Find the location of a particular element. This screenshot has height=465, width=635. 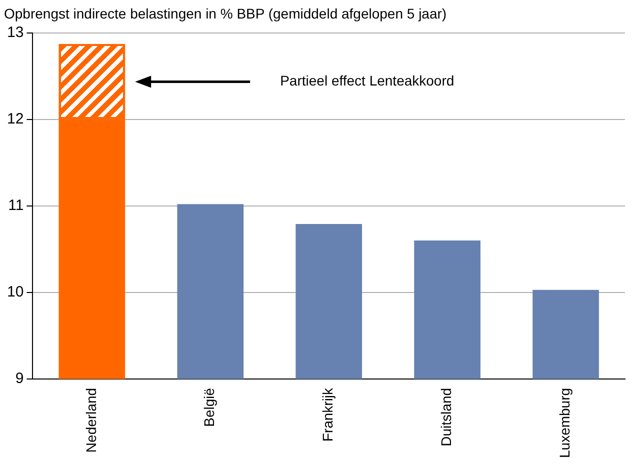

x-tick-label: Duitsland is located at coordinates (446, 417).